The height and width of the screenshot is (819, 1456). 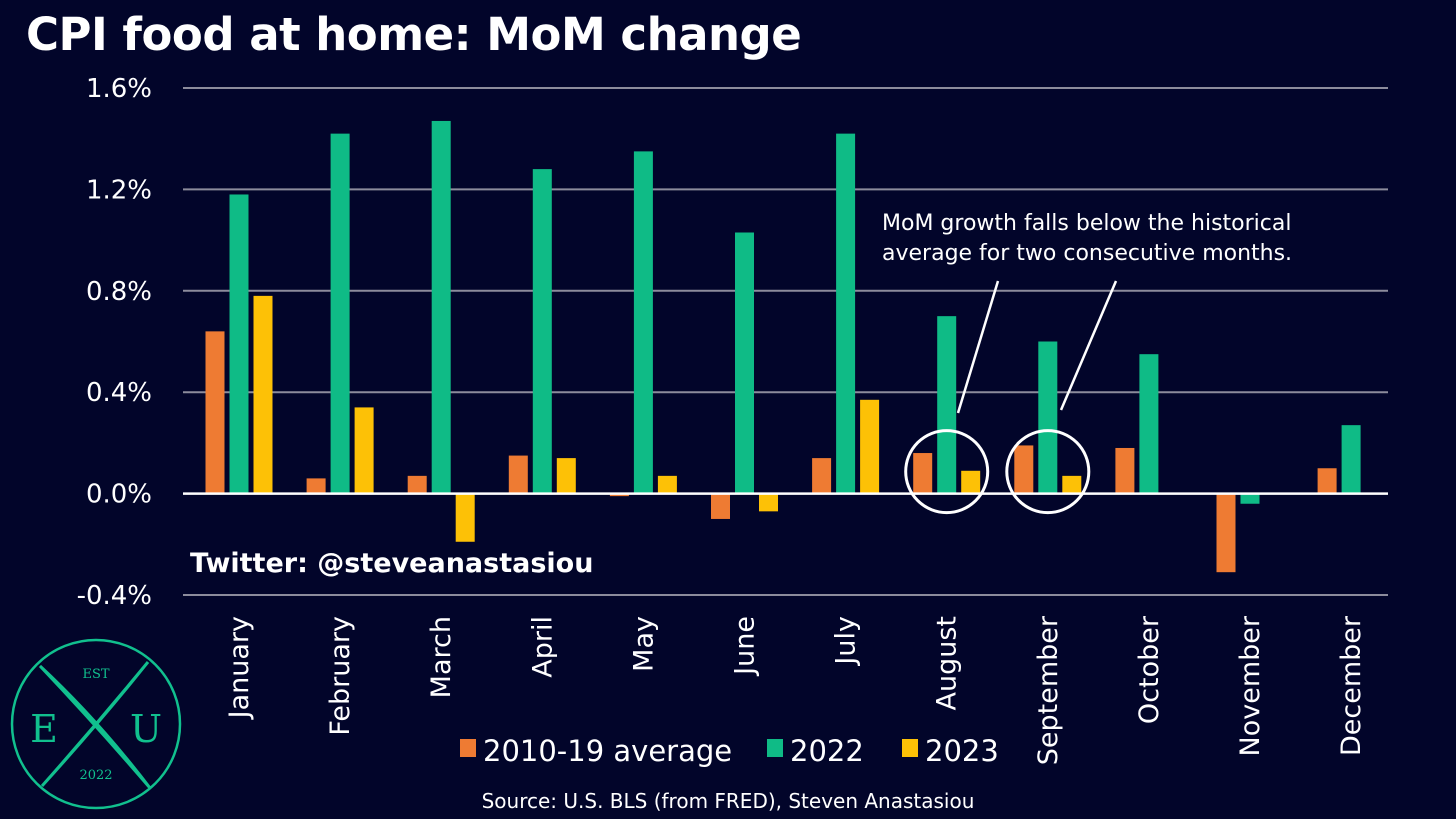 I want to click on y-tick-label: 1.6%, so click(x=119, y=89).